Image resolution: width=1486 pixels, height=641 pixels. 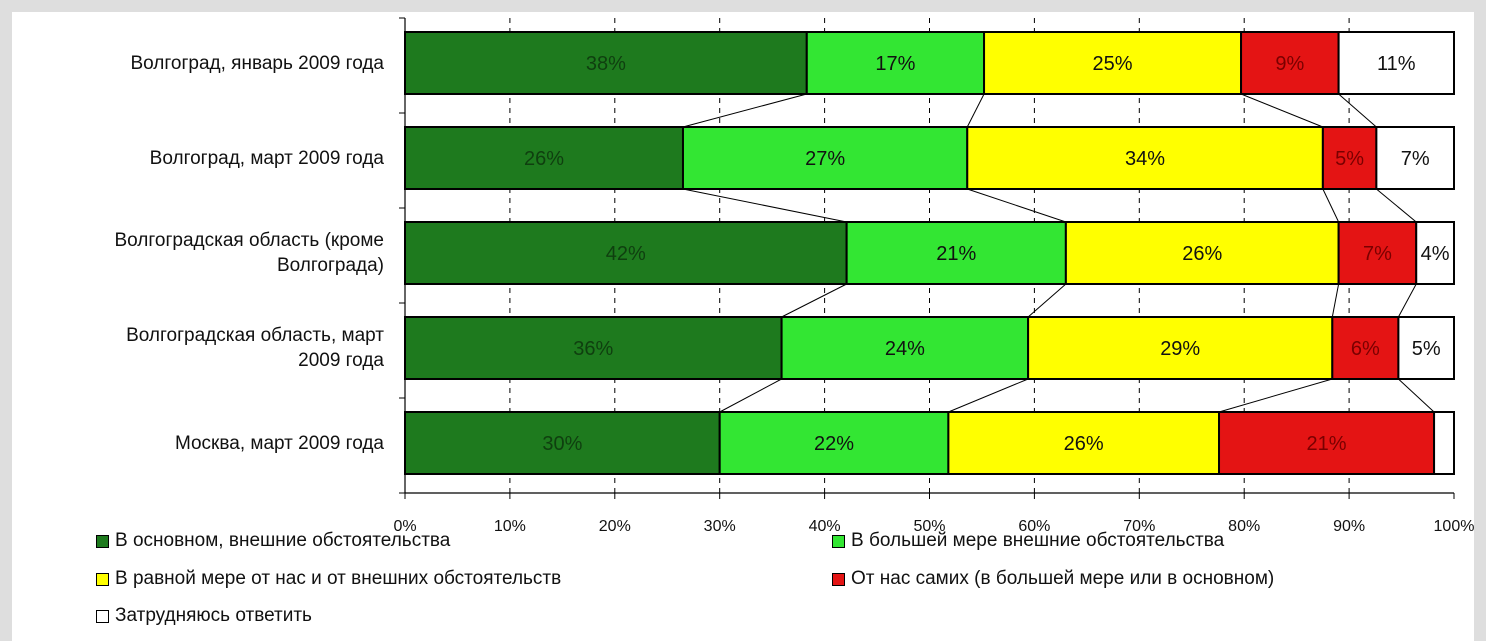 I want to click on data-label: 9%, so click(x=1289, y=64).